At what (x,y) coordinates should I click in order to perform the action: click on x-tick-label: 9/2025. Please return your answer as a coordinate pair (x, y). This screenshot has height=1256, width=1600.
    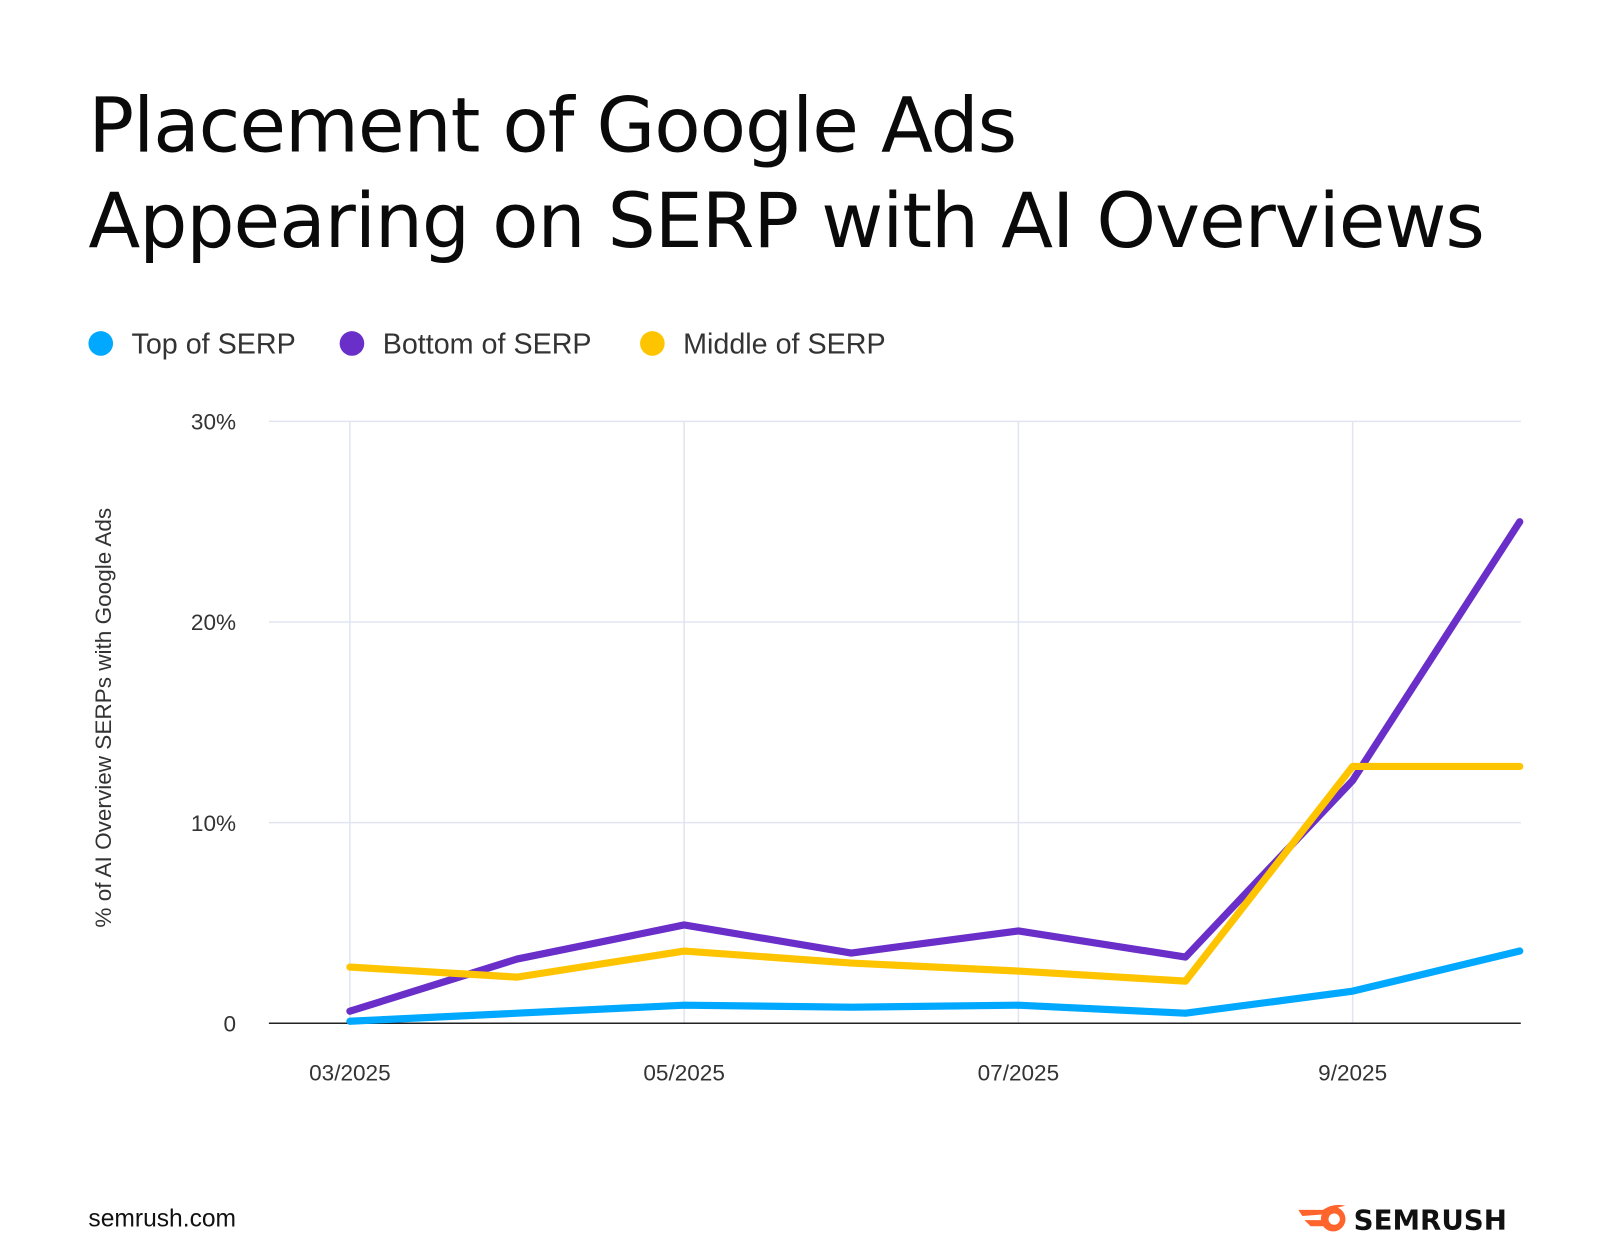
    Looking at the image, I should click on (1352, 1073).